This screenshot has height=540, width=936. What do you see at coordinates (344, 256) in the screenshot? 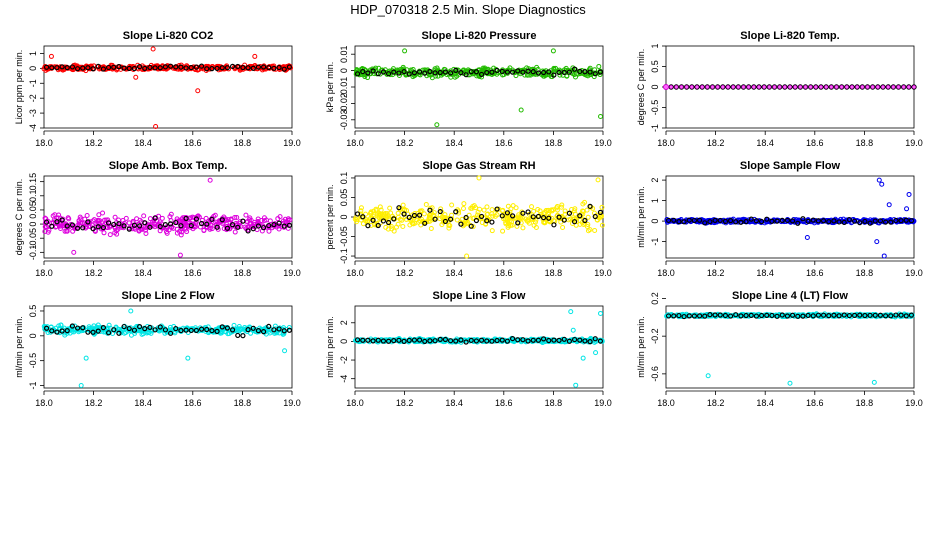
I see `y-tick-label: -0.1` at bounding box center [344, 256].